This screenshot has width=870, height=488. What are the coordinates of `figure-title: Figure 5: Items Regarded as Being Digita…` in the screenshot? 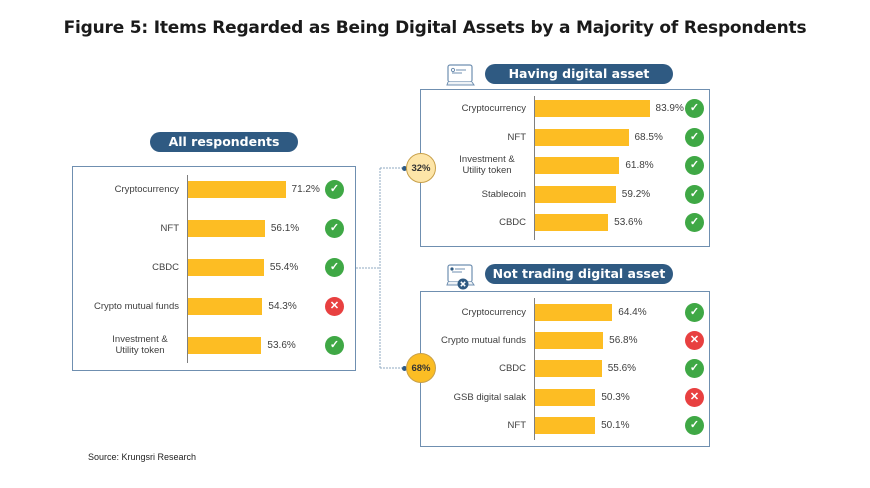 It's located at (435, 28).